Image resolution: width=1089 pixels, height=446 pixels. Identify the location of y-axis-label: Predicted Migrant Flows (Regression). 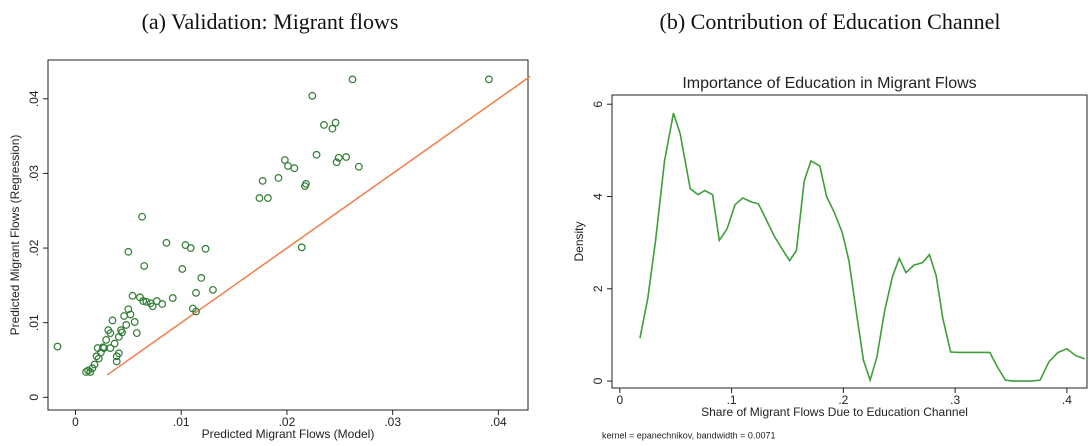
(15, 235).